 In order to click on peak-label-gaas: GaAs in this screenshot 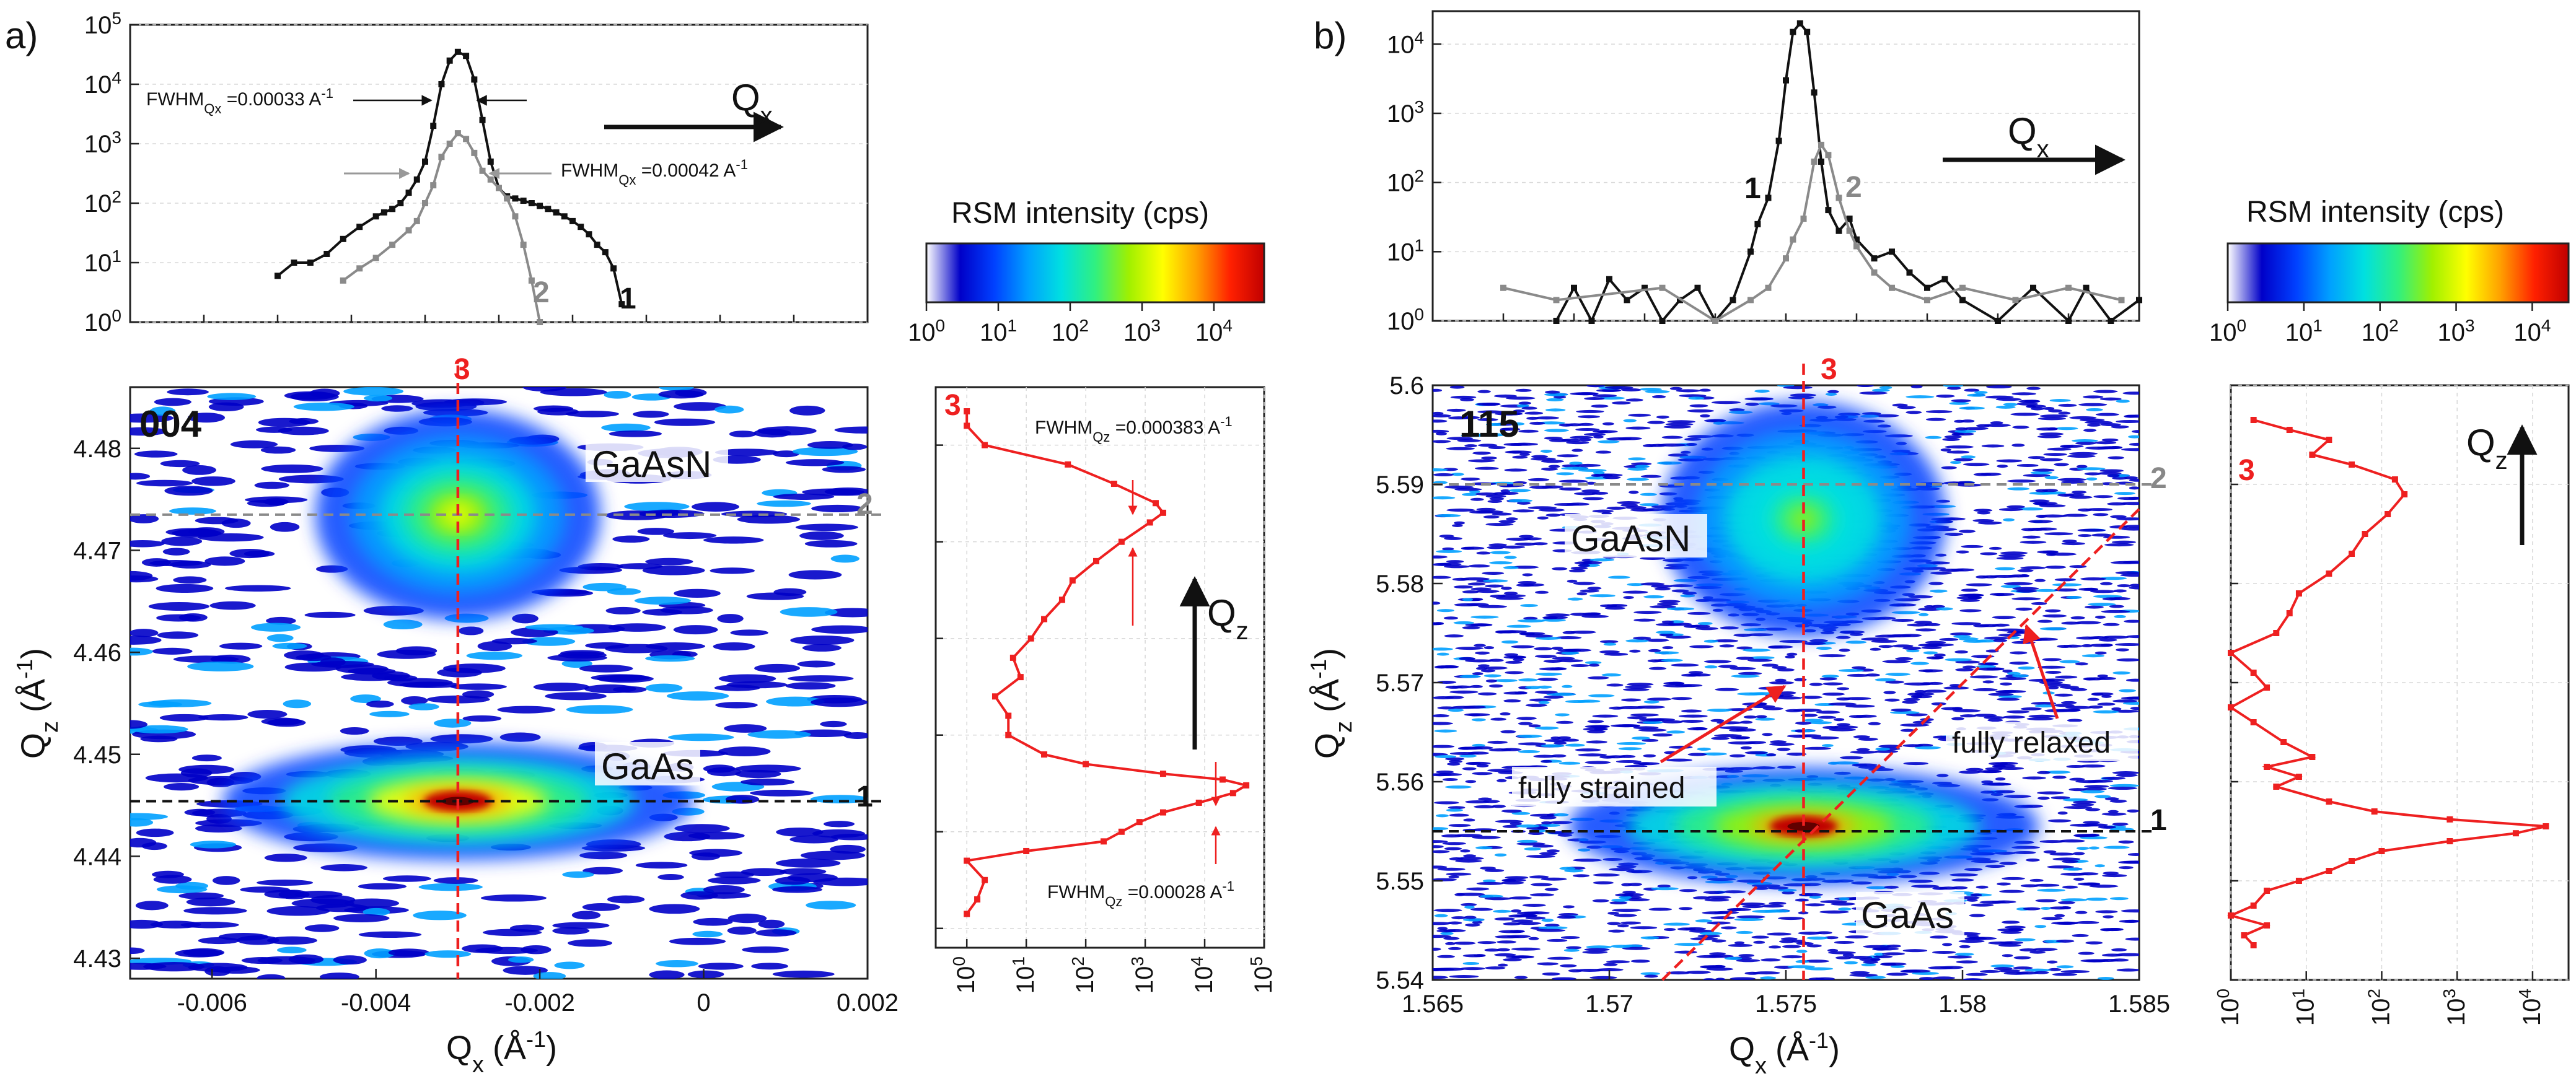, I will do `click(1908, 915)`.